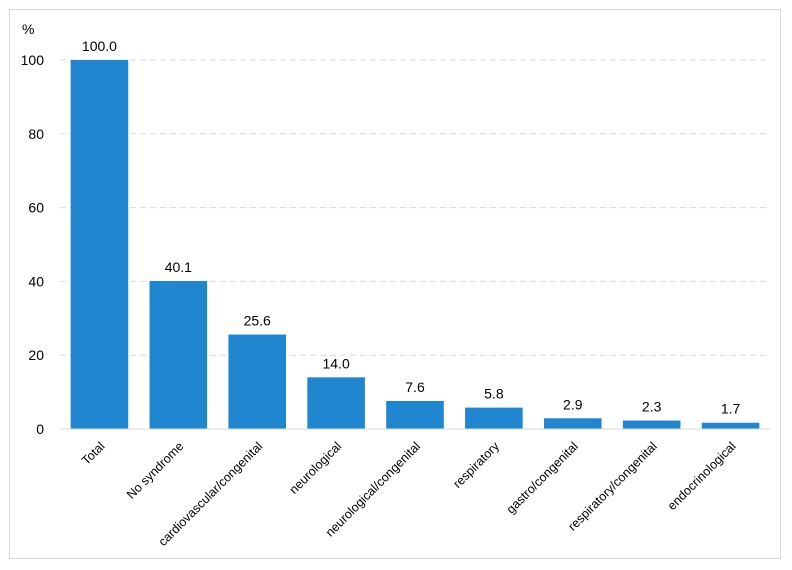  I want to click on x-tick-label: respiratory, so click(476, 465).